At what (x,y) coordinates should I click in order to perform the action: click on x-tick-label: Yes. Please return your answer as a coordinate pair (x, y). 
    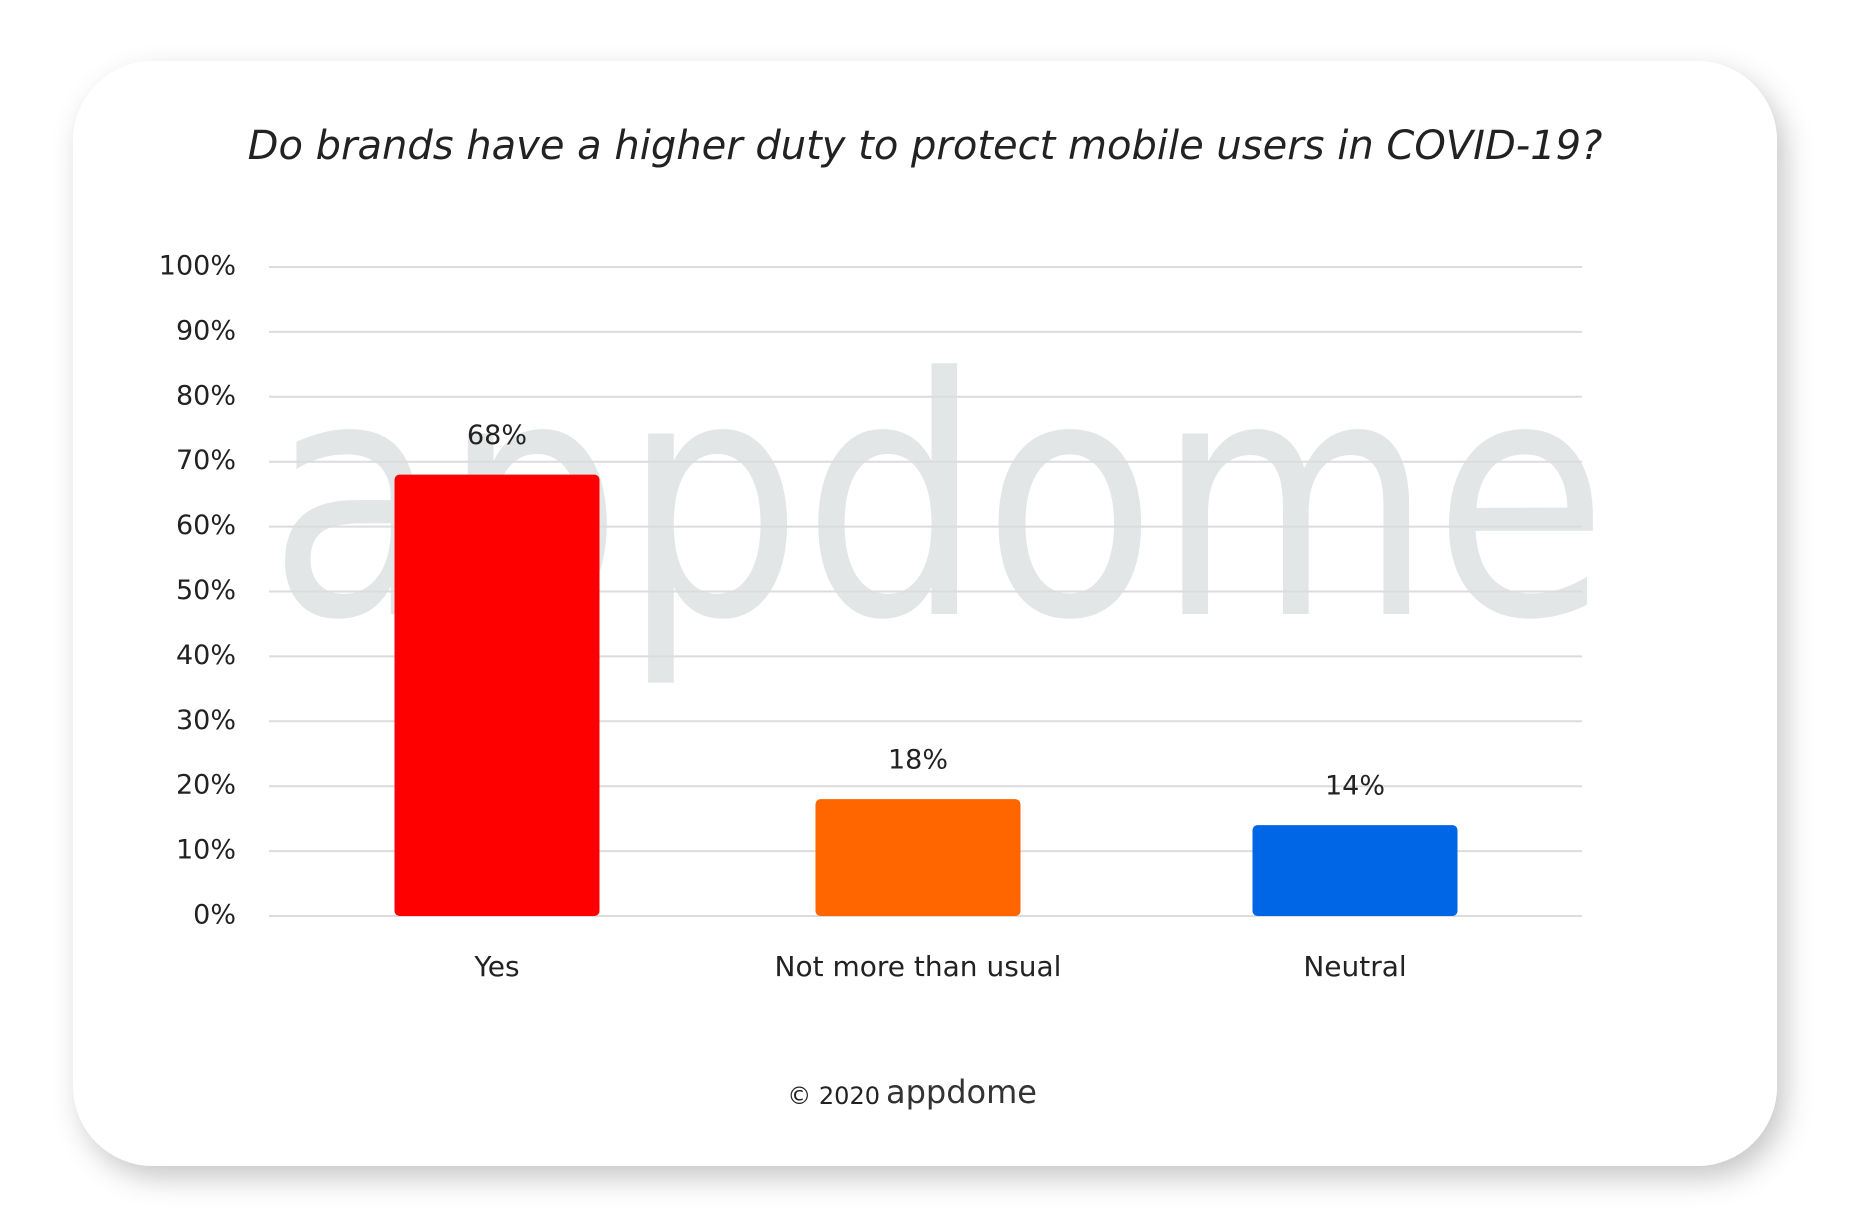
    Looking at the image, I should click on (496, 966).